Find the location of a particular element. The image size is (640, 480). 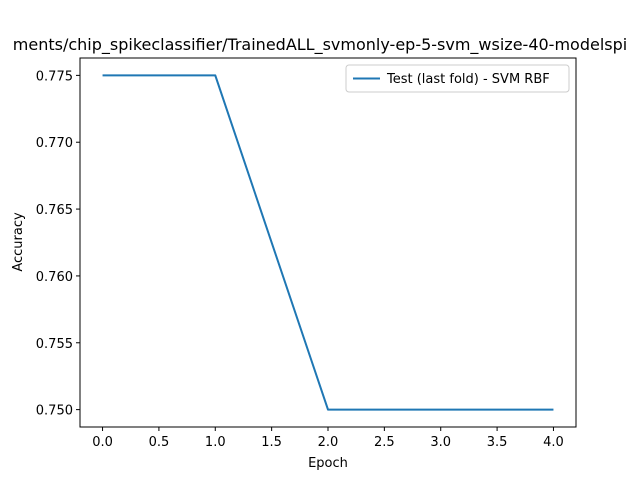

x-tick-label: 0.0 is located at coordinates (102, 442).